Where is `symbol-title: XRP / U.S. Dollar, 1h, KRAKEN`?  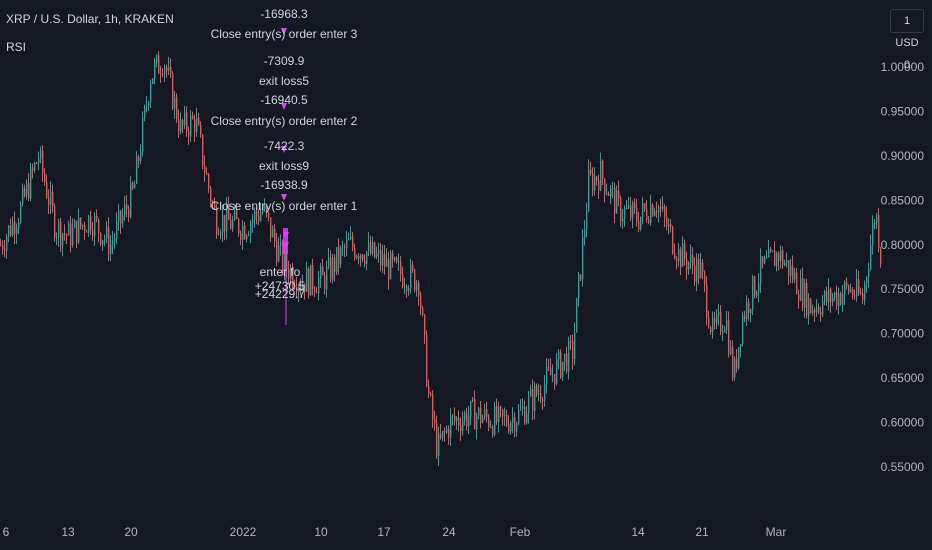
symbol-title: XRP / U.S. Dollar, 1h, KRAKEN is located at coordinates (90, 19).